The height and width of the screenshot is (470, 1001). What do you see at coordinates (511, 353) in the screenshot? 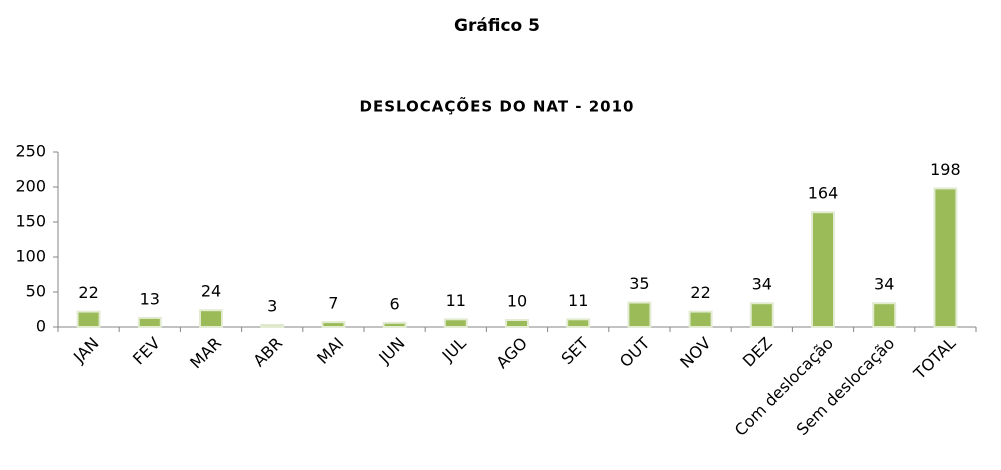
I see `x-tick-label: AGO` at bounding box center [511, 353].